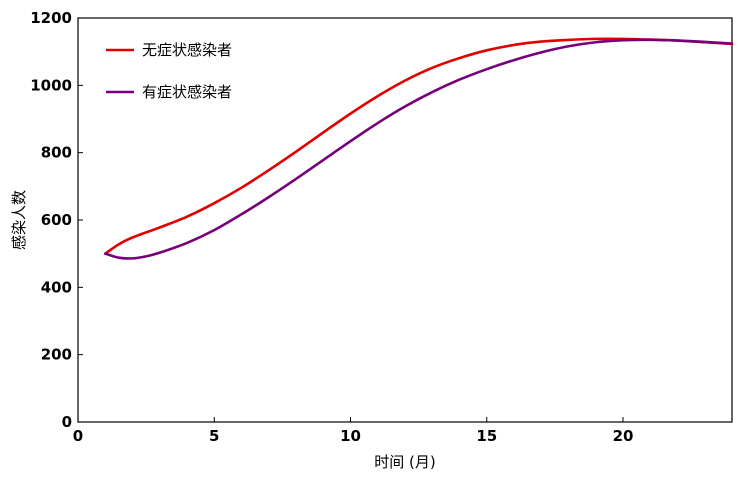  I want to click on legend-label-1: 无症状感染者, so click(187, 50).